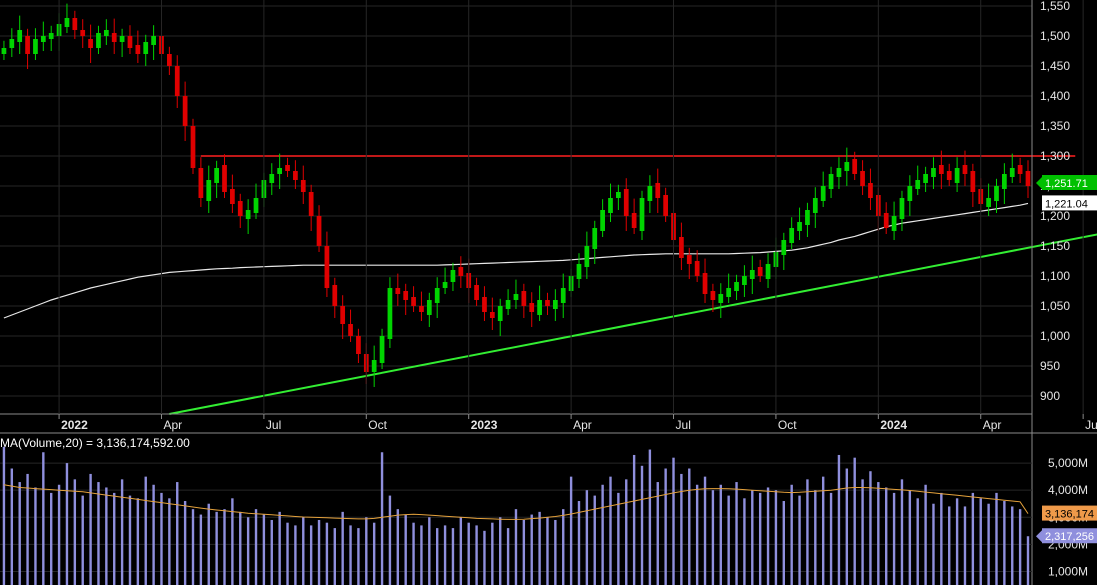 This screenshot has height=585, width=1097. Describe the element at coordinates (1068, 571) in the screenshot. I see `volume-tick-label: 1,000M` at that location.